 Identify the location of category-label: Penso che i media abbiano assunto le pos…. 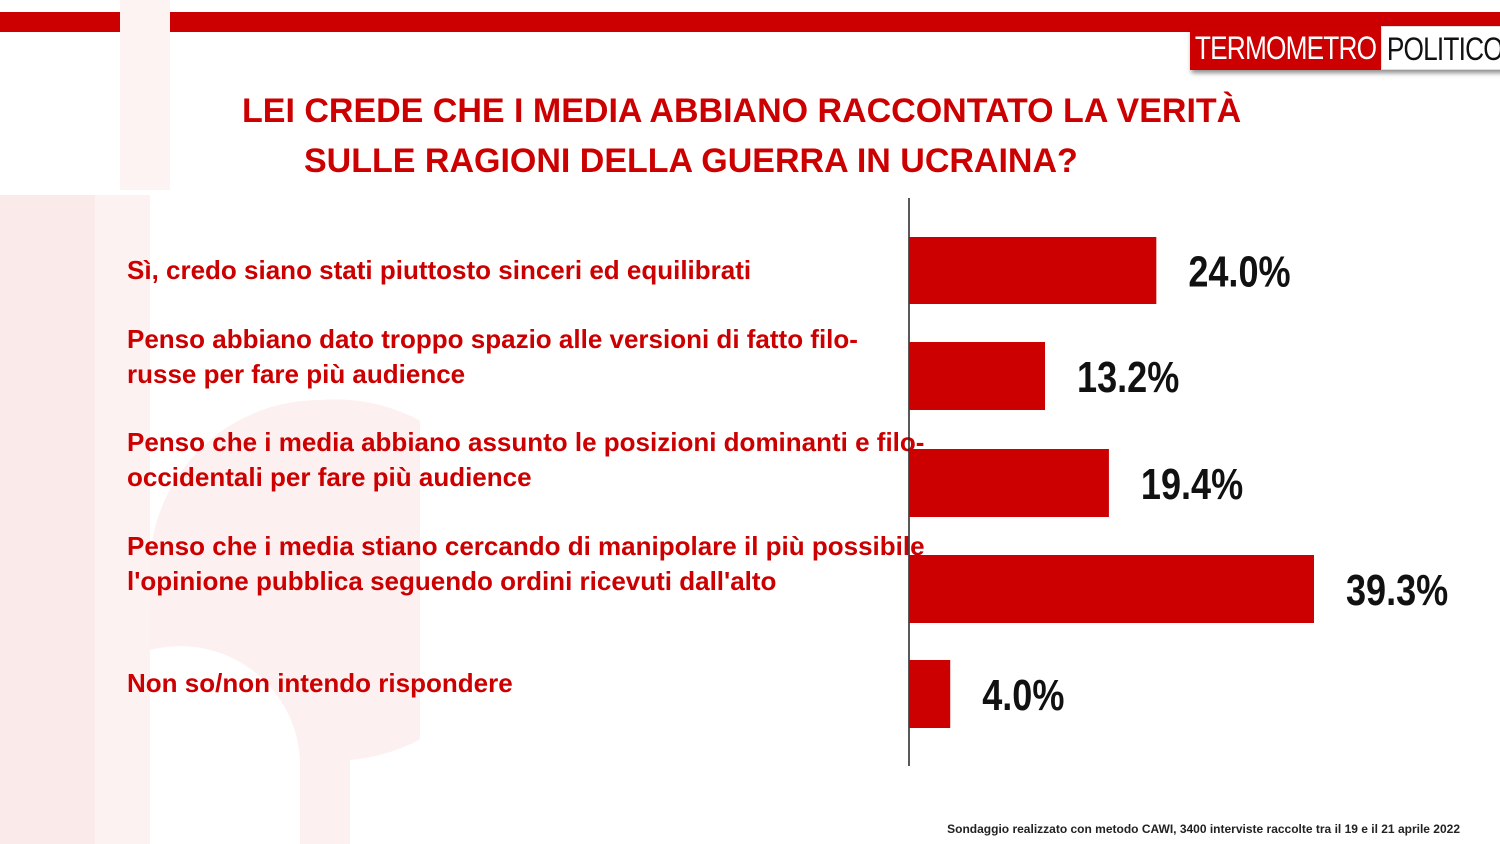
(526, 459).